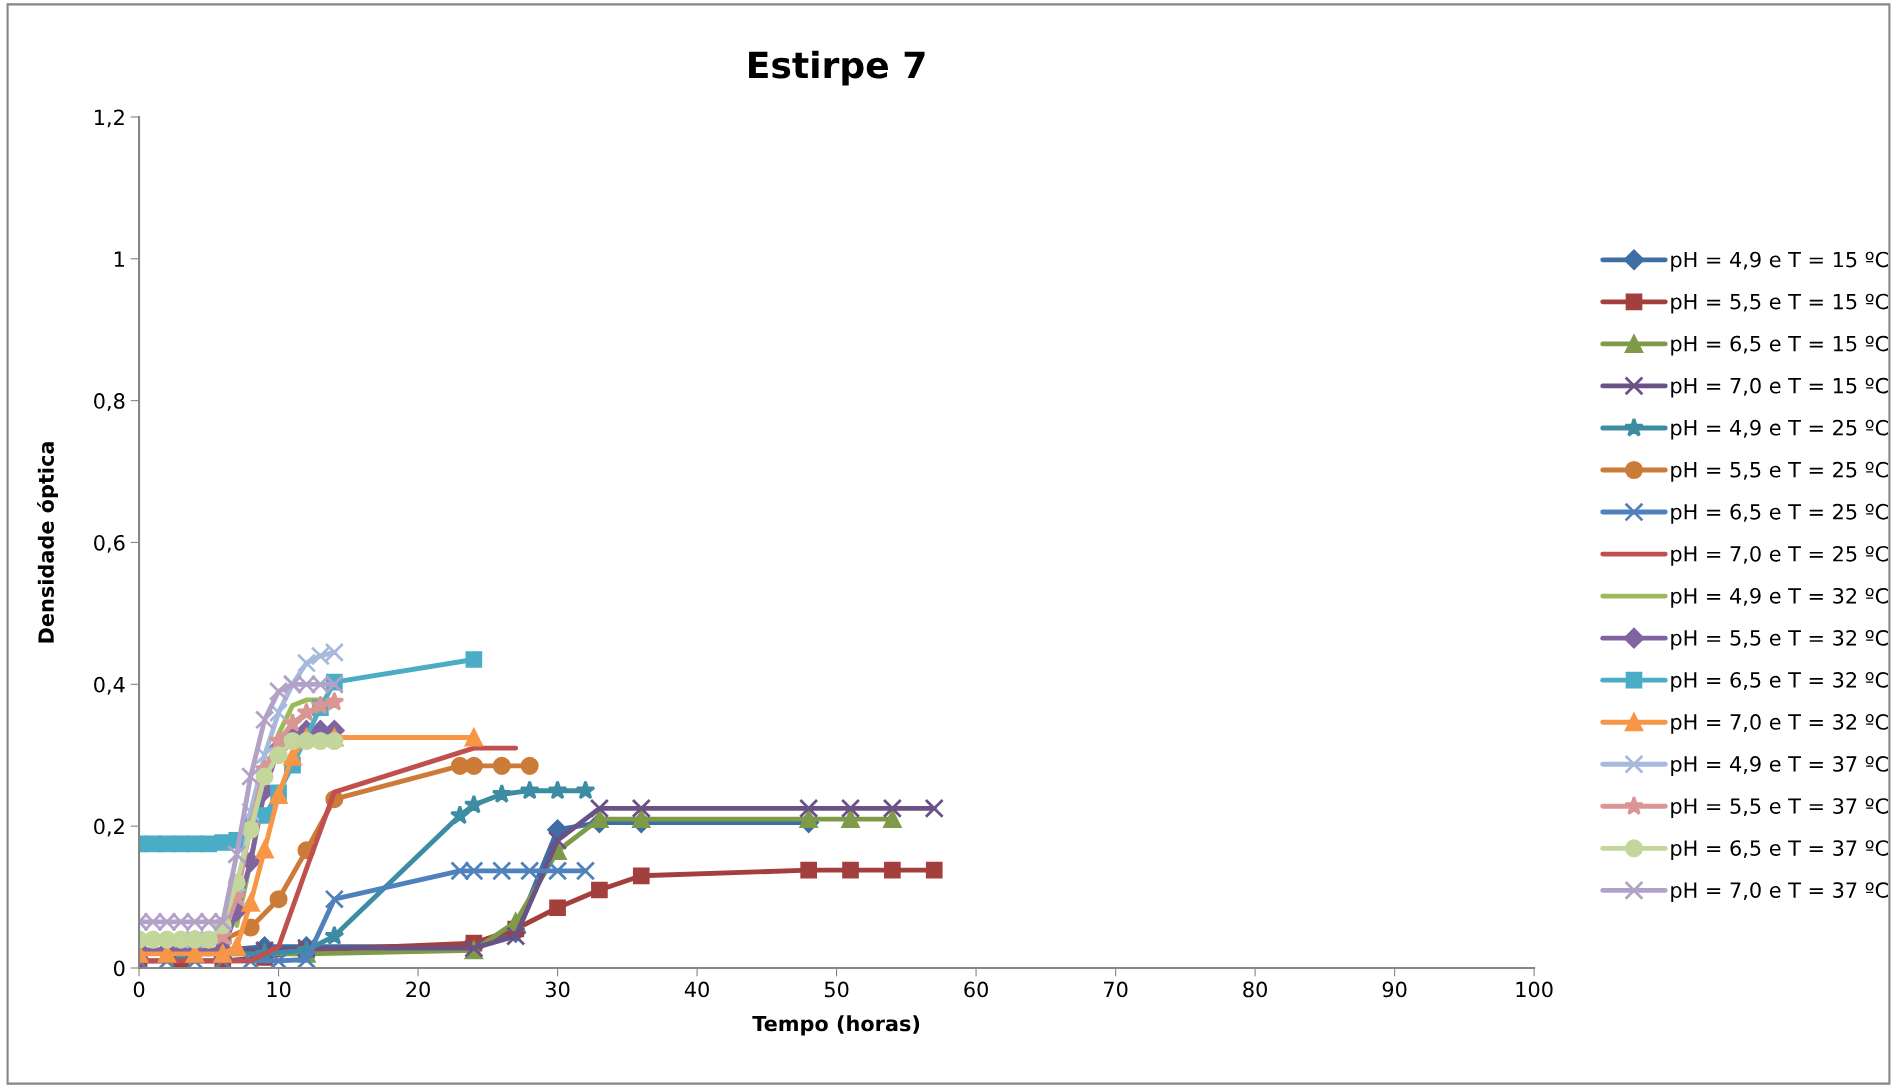  I want to click on legend-label: pH = 7,0 e T = 15 ºC, so click(1779, 387).